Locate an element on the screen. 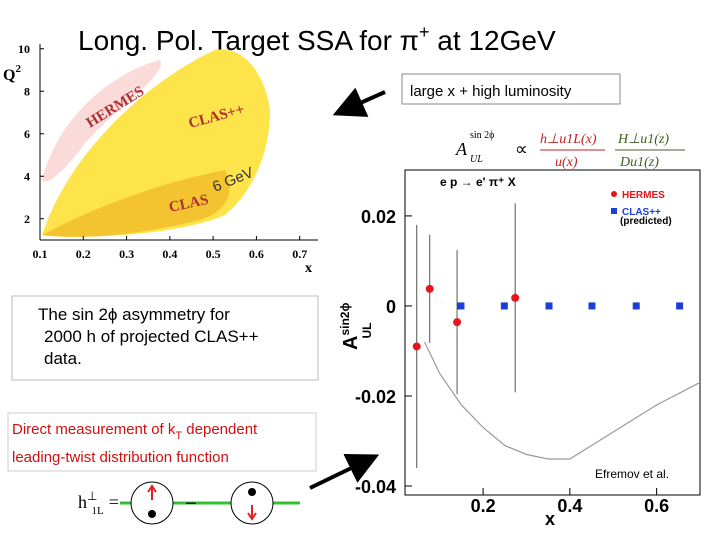 The width and height of the screenshot is (720, 540). formula-text: u(x) is located at coordinates (566, 162).